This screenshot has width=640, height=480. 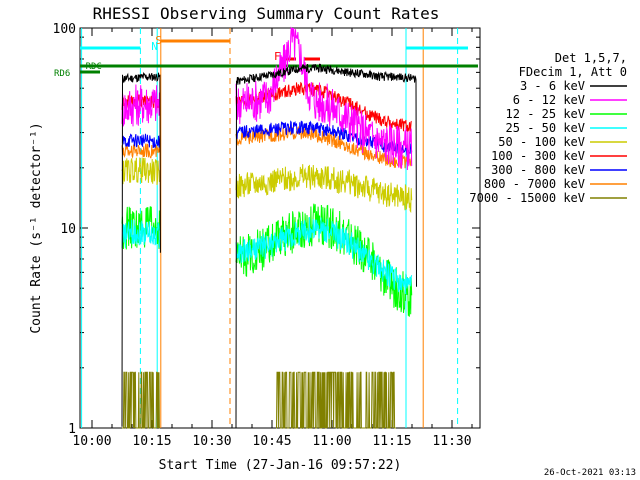 I want to click on x-tick-label: 10:00, so click(x=91, y=441).